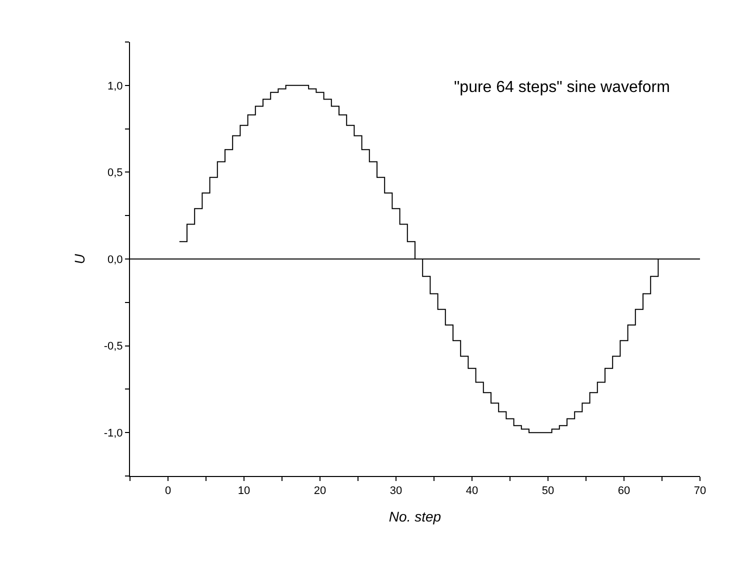 This screenshot has width=745, height=588. Describe the element at coordinates (113, 346) in the screenshot. I see `y-tick-label: -0,5` at that location.